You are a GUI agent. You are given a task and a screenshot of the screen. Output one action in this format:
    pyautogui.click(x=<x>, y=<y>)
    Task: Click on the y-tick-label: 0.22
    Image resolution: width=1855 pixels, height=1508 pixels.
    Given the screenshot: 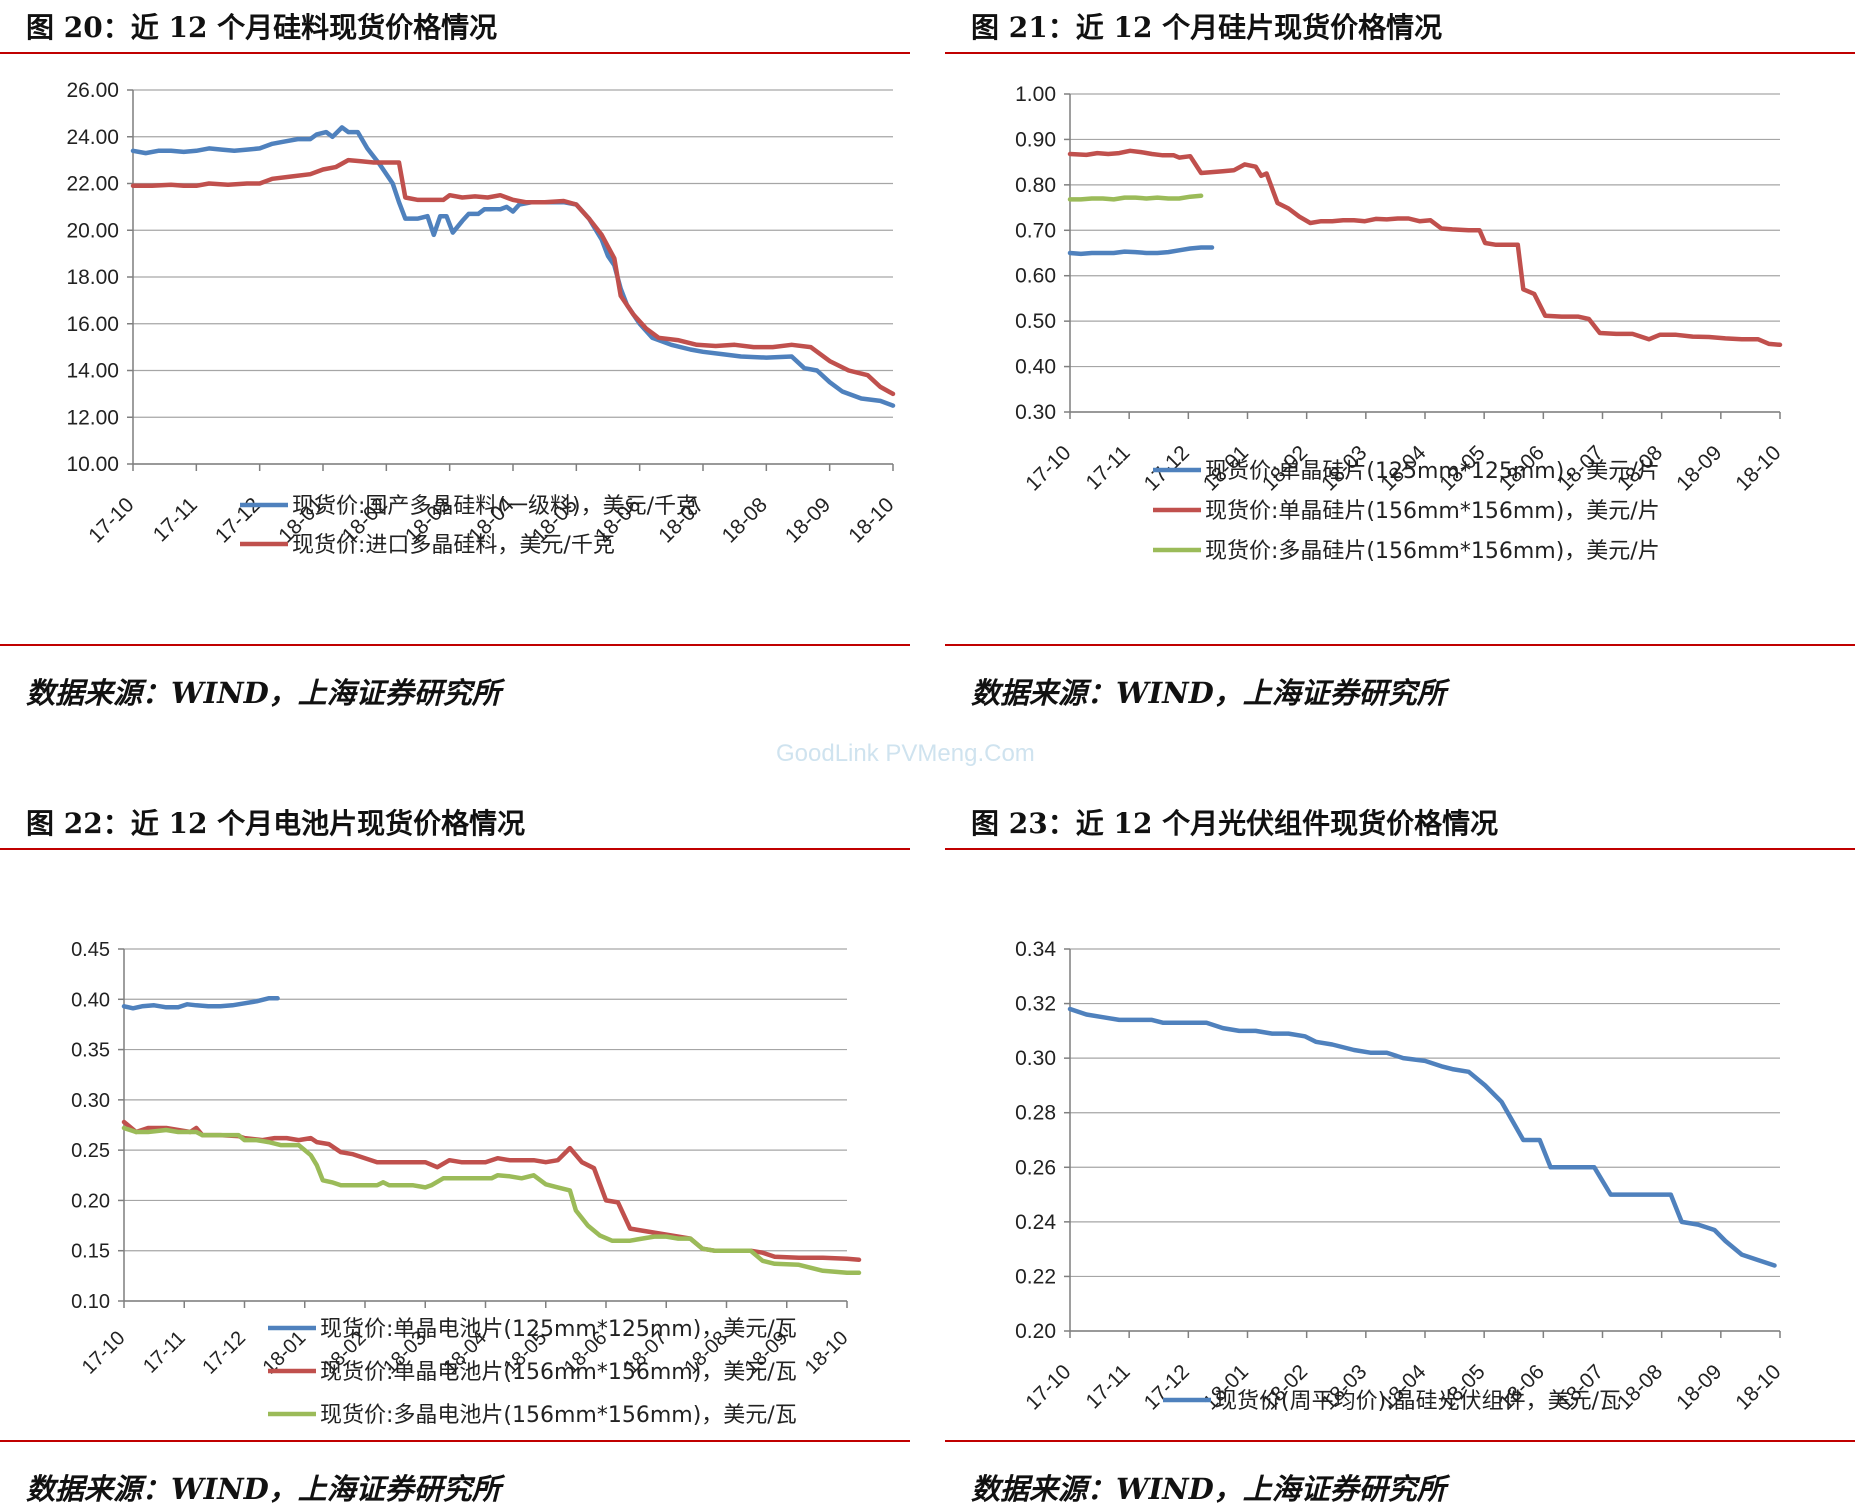 What is the action you would take?
    pyautogui.click(x=1035, y=1276)
    